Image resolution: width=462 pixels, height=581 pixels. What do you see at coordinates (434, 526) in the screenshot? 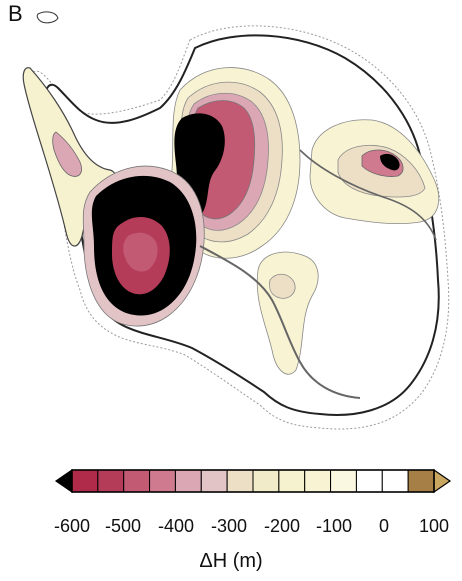
I see `tick-label-100: 100` at bounding box center [434, 526].